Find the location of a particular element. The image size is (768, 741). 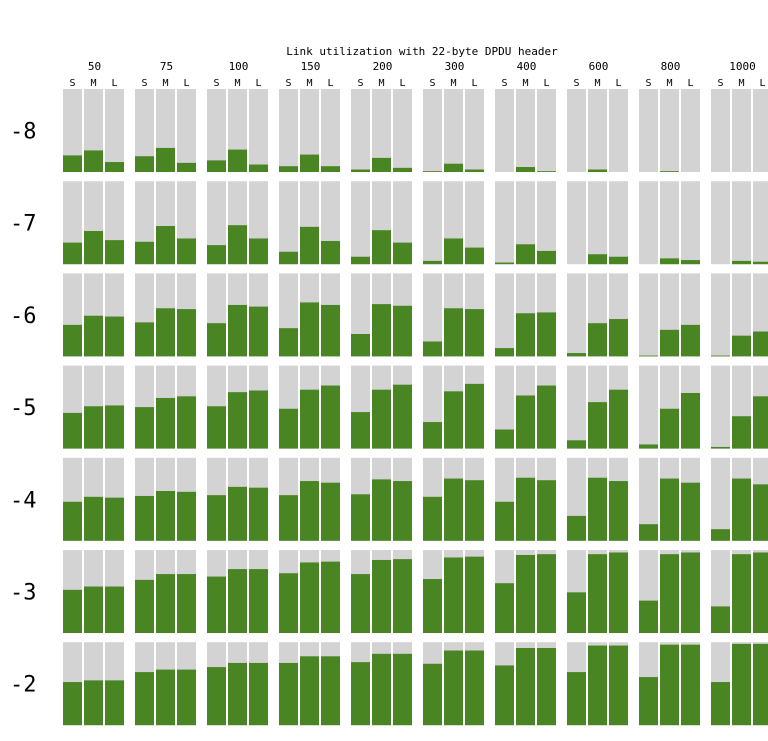

size-label: M is located at coordinates (453, 83).